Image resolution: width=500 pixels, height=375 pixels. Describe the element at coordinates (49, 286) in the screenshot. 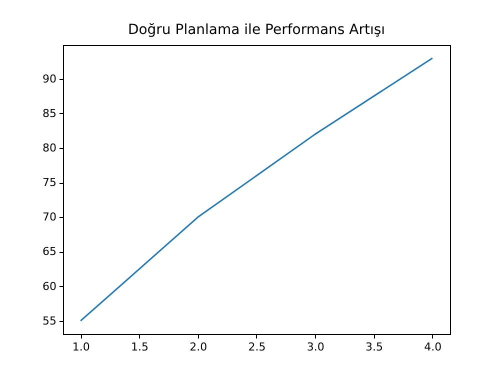

I see `y-tick-label: 60` at that location.